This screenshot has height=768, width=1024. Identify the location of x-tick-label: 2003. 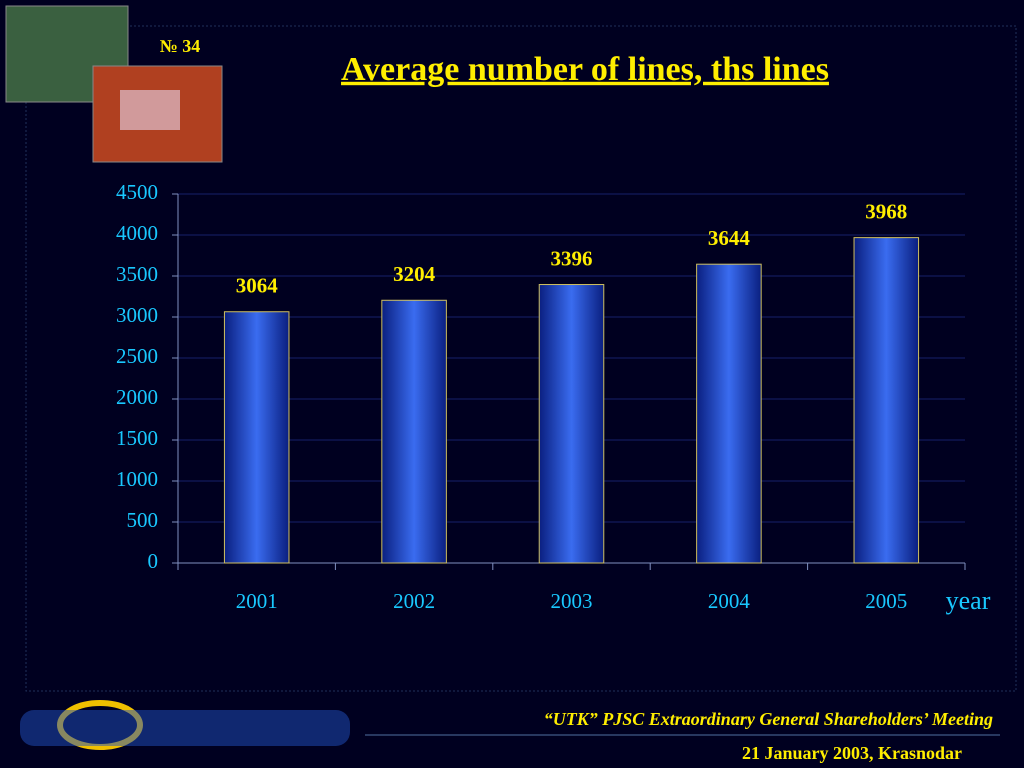
(572, 601).